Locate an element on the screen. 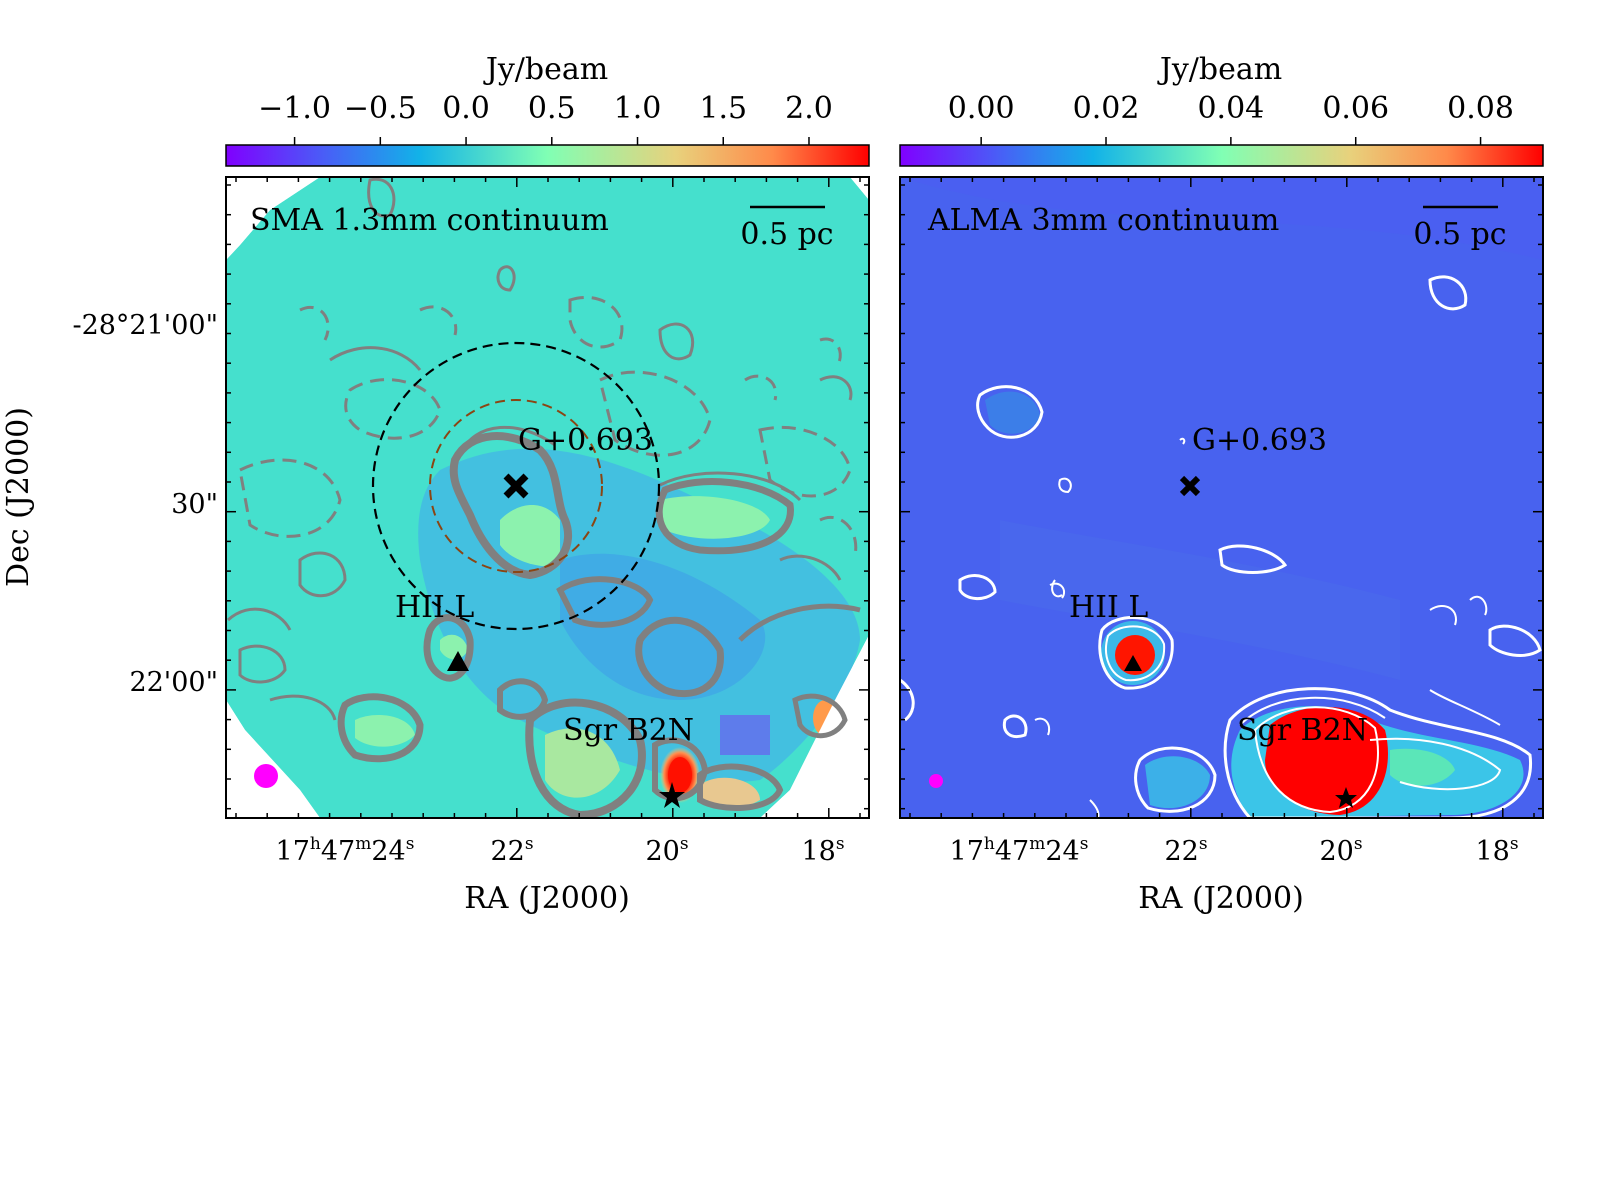 The image size is (1600, 1200). right-marker-cross is located at coordinates (1190, 486).